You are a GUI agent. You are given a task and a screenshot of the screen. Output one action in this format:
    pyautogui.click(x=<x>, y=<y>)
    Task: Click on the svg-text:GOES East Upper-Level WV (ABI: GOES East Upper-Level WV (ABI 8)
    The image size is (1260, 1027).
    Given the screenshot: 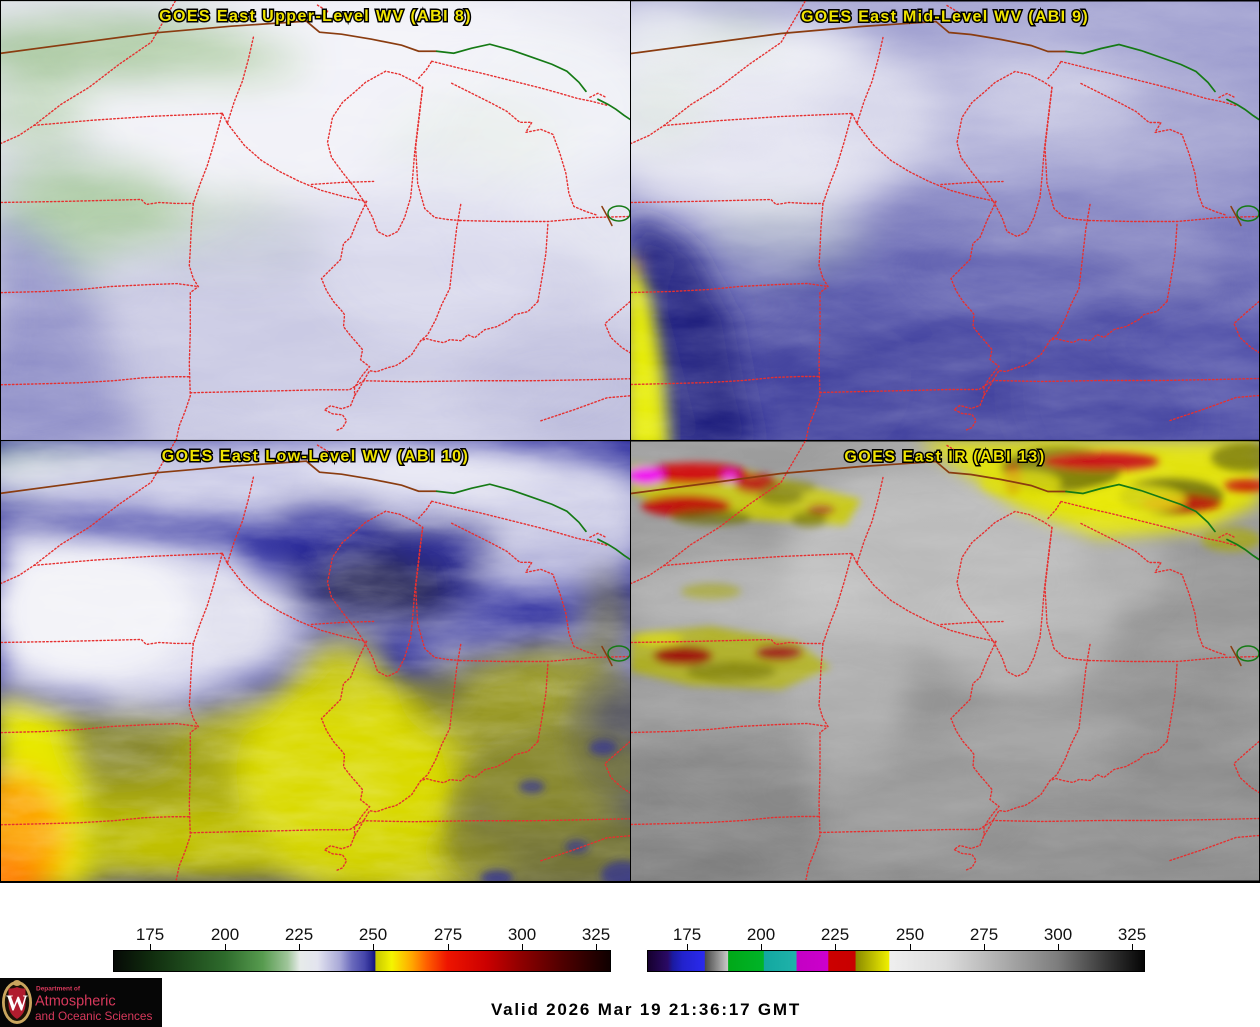 What is the action you would take?
    pyautogui.click(x=315, y=16)
    